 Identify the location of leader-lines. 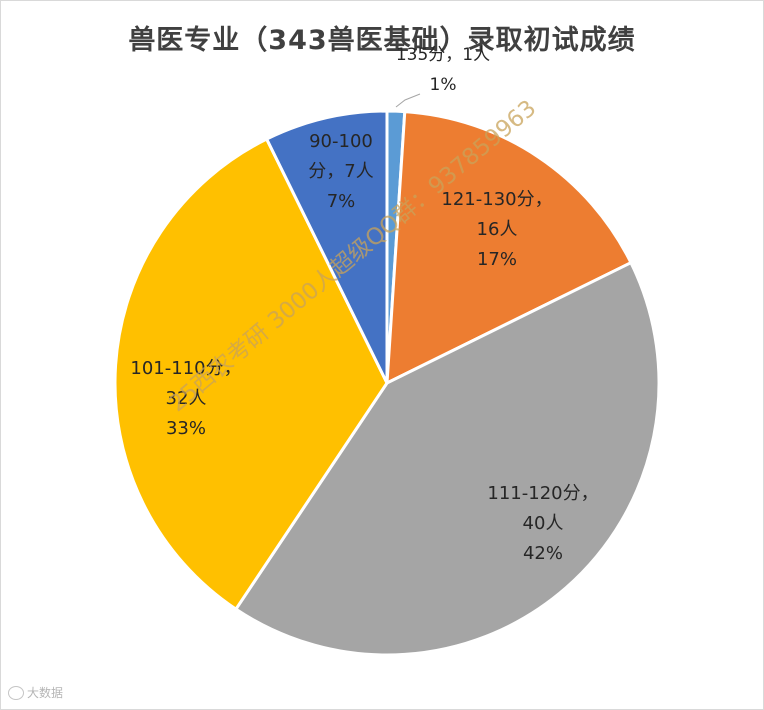
(408, 100).